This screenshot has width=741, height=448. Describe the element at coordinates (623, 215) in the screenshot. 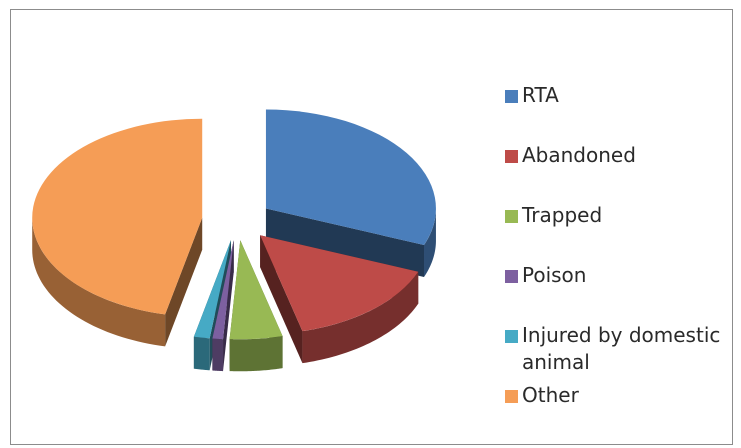

I see `legend-item-trapped: Trapped` at that location.